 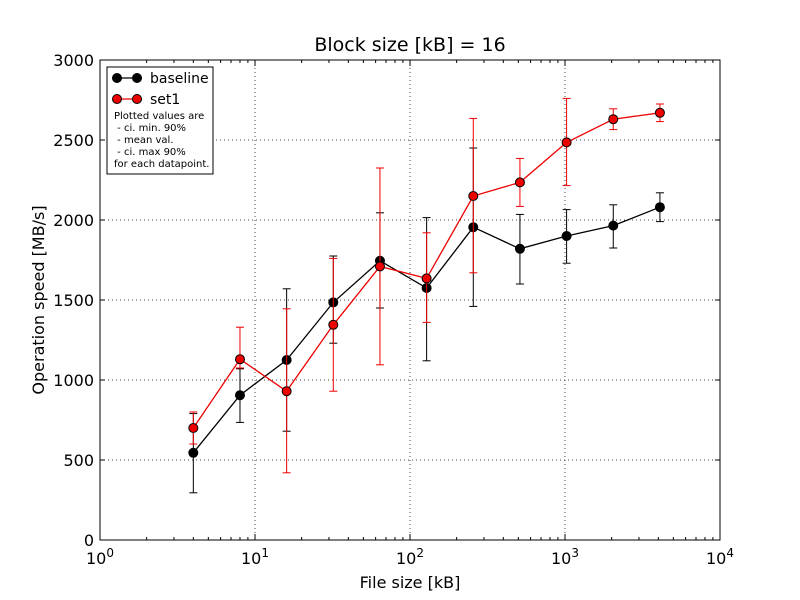 What do you see at coordinates (38, 299) in the screenshot?
I see `y-axis-label: Operation speed [MB/s]` at bounding box center [38, 299].